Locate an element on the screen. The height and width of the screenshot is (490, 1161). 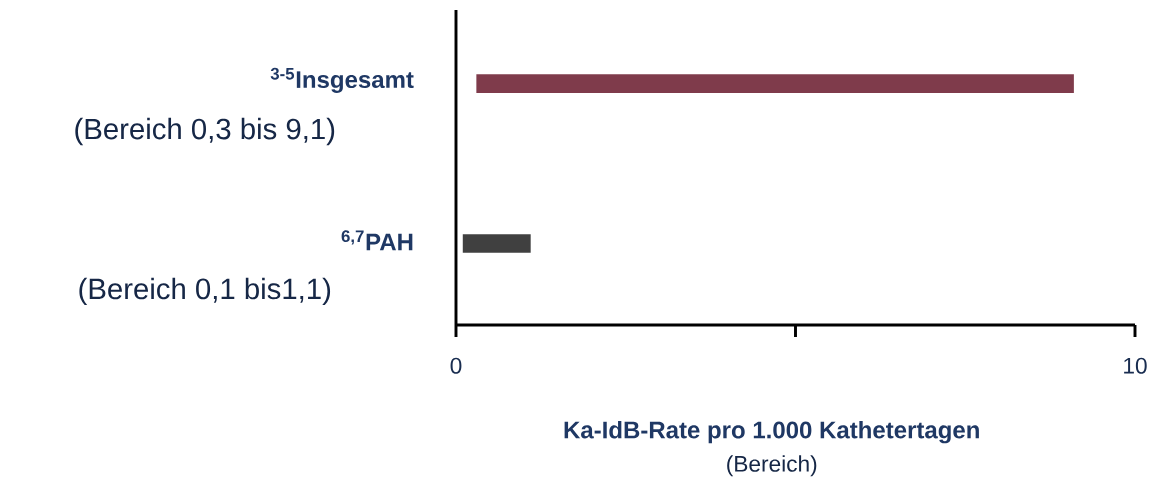
y-tick-label: $^{3-5}$Insgesamt is located at coordinates (342, 80).